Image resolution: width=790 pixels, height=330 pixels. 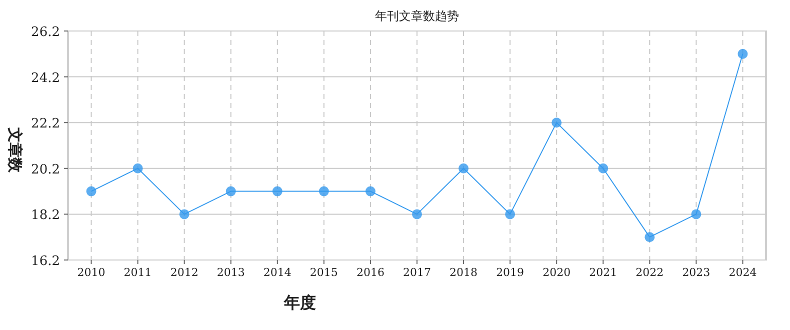 I want to click on x-tick-label: 2016, so click(x=370, y=272).